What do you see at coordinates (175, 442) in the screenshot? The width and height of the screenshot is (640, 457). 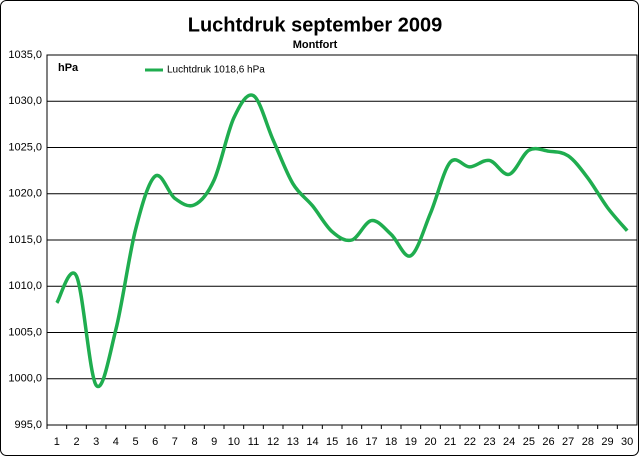 I see `x-tick-label: 7` at bounding box center [175, 442].